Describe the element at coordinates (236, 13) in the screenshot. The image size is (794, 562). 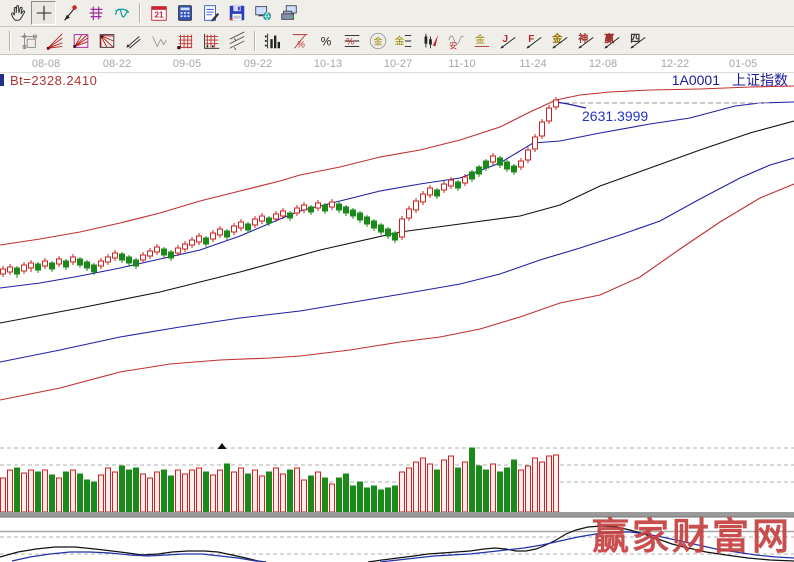
I see `save-tool-button` at that location.